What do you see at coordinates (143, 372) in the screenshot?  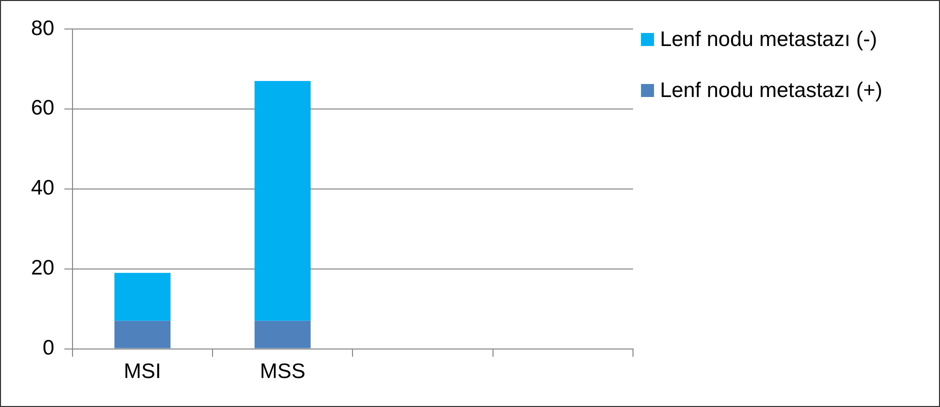 I see `x-tick-label: MSI` at bounding box center [143, 372].